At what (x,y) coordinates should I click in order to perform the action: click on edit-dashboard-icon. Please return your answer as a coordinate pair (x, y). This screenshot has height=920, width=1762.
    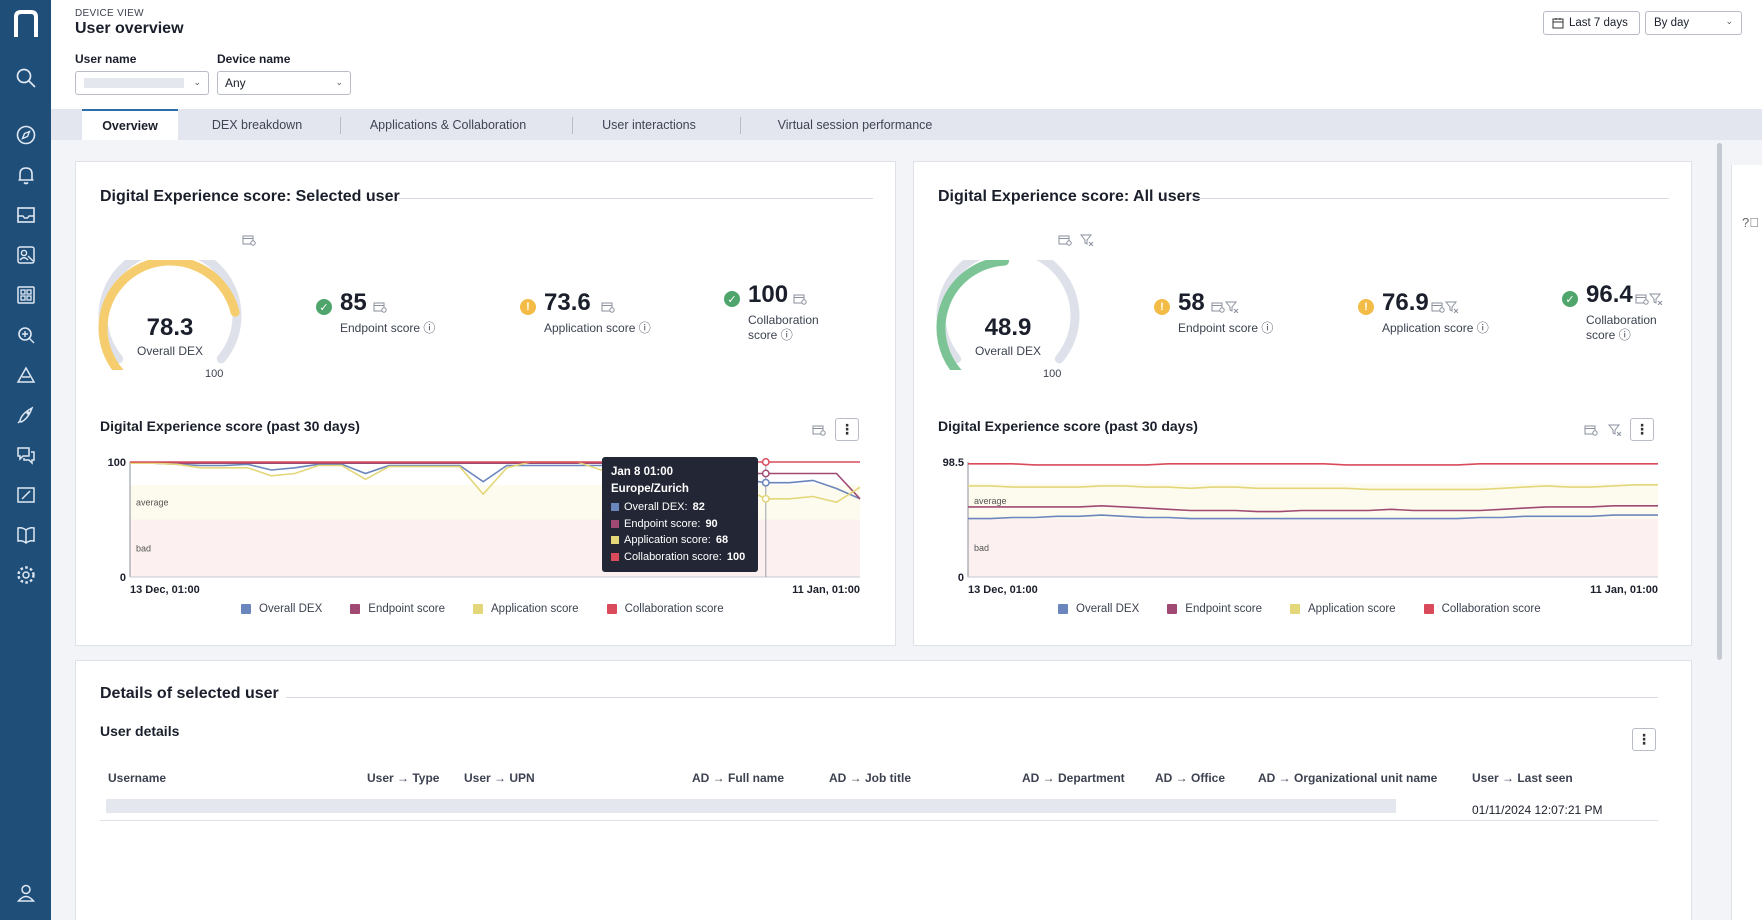
    Looking at the image, I should click on (25, 495).